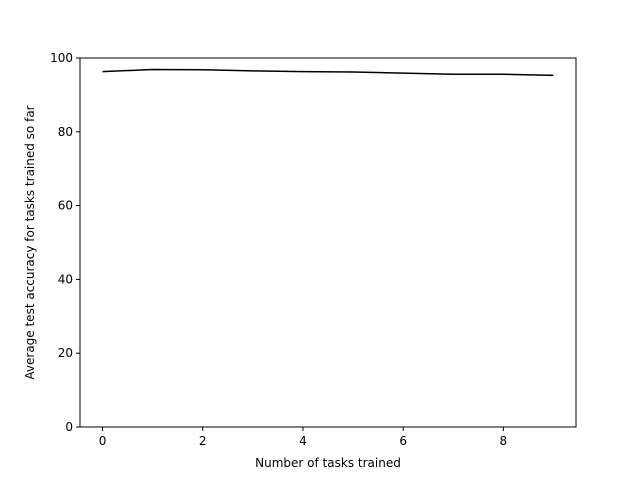  What do you see at coordinates (61, 58) in the screenshot?
I see `y-tick-label: 100` at bounding box center [61, 58].